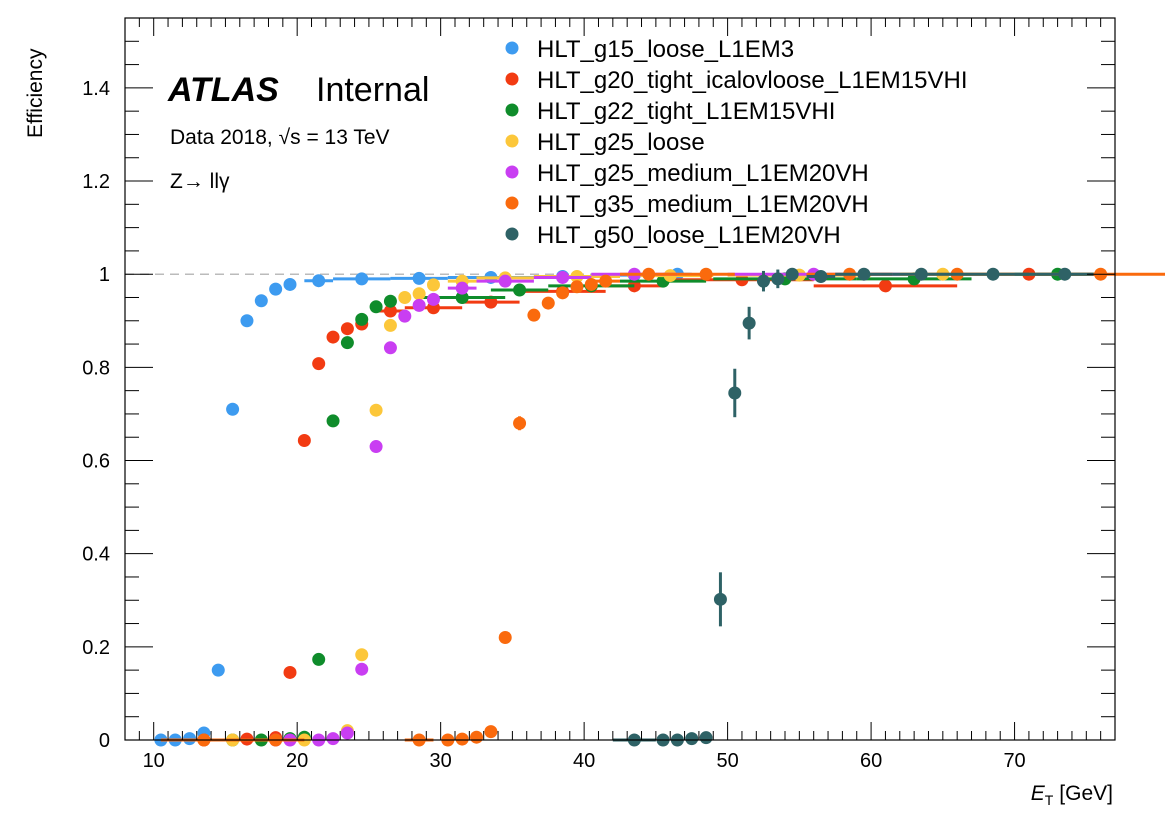  I want to click on y-axis-label: Efficiency, so click(35, 93).